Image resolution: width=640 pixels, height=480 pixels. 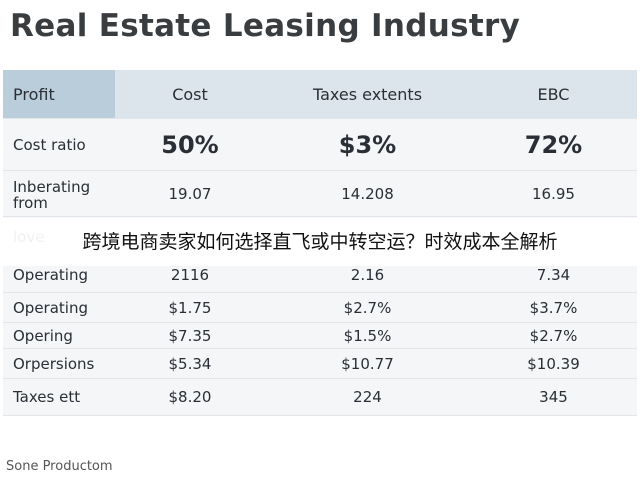 I want to click on table-row: Orpersions $5.34 $10.77 $10.39, so click(x=320, y=363).